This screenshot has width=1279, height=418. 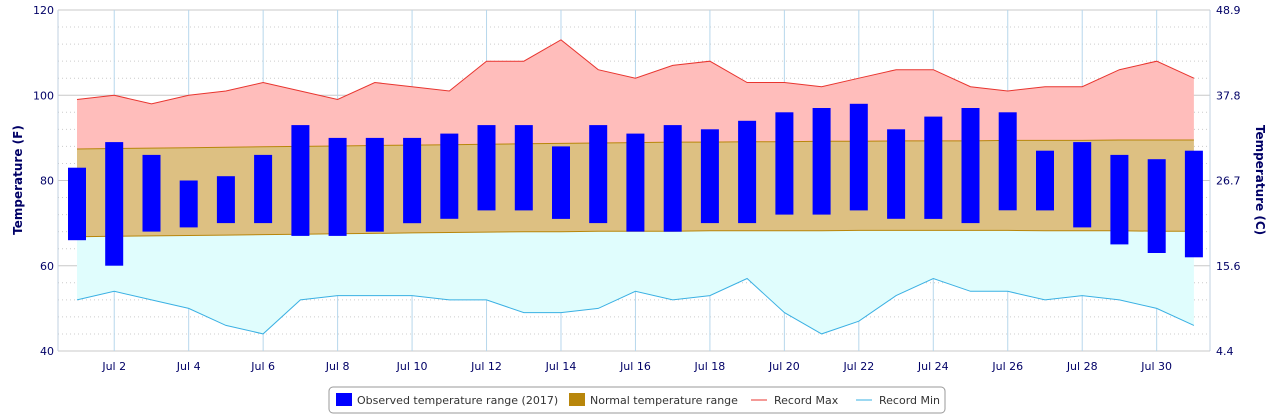 What do you see at coordinates (1225, 351) in the screenshot?
I see `y-tick-label-right: 4.4` at bounding box center [1225, 351].